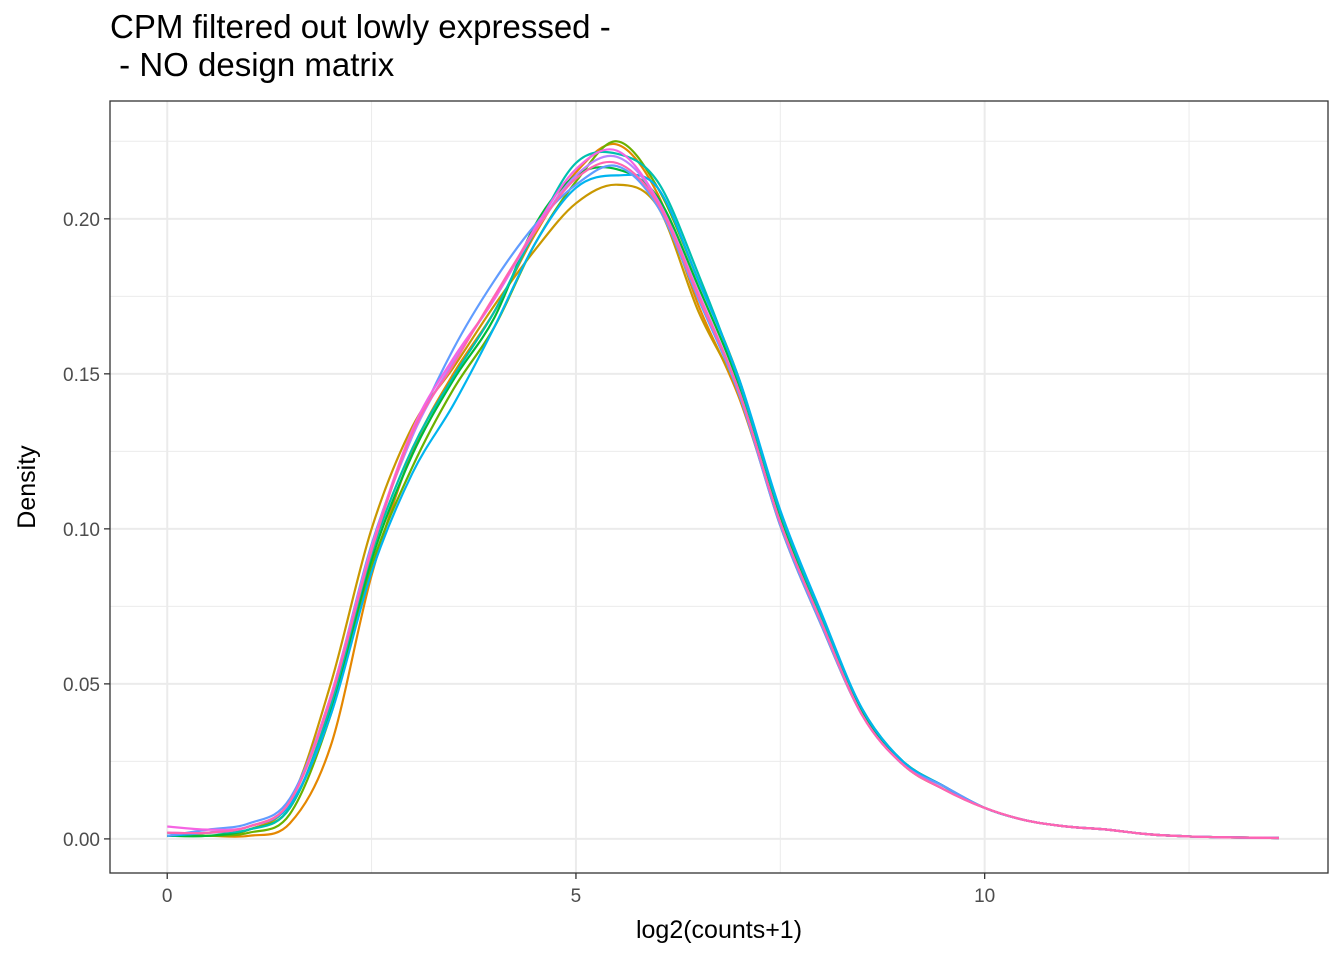  What do you see at coordinates (27, 487) in the screenshot?
I see `y-axis-label: Density` at bounding box center [27, 487].